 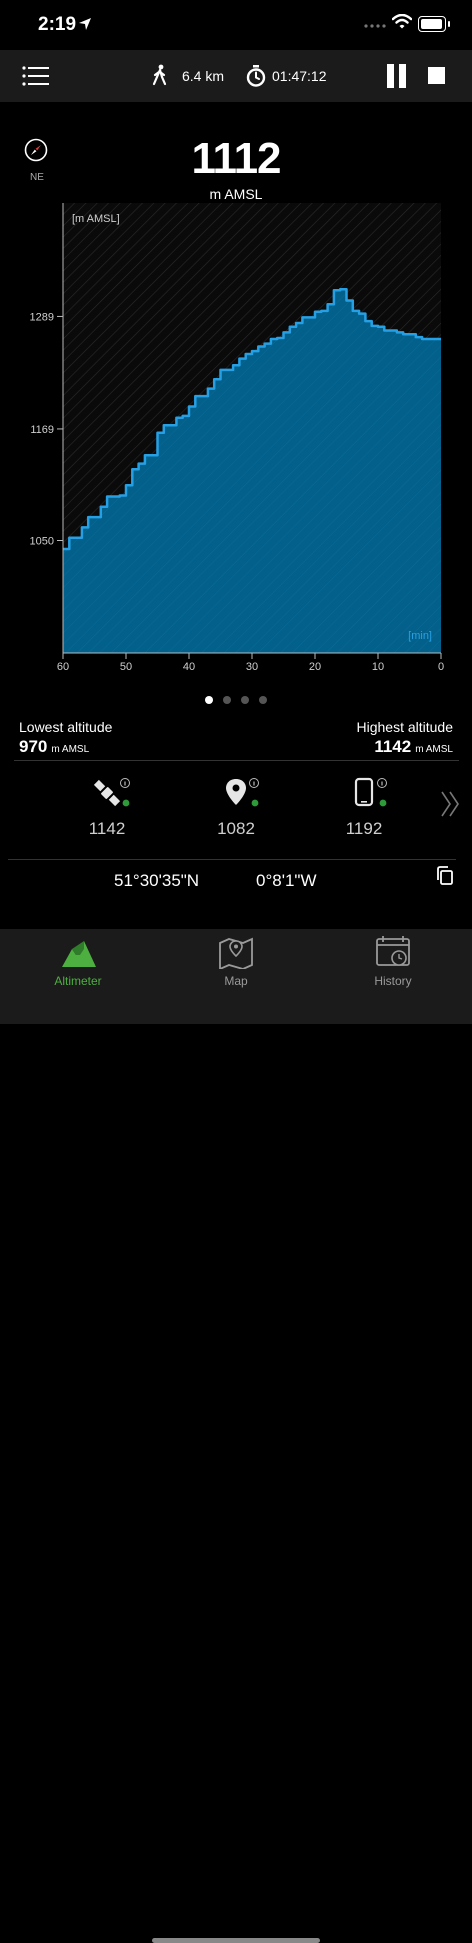 What do you see at coordinates (37, 177) in the screenshot?
I see `compass-direction: NE` at bounding box center [37, 177].